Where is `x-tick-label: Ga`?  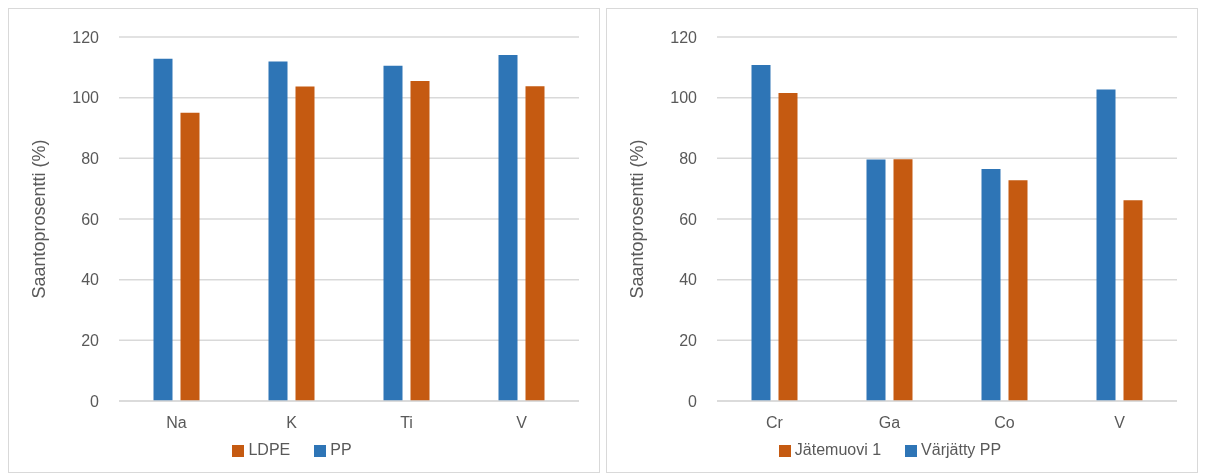
x-tick-label: Ga is located at coordinates (889, 423).